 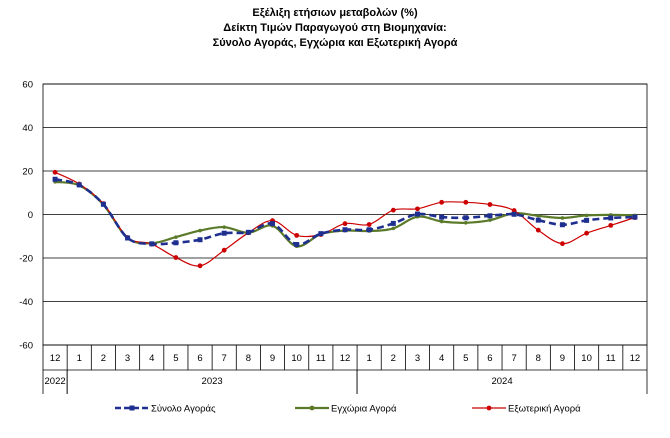 I want to click on y-tick-label: 20, so click(x=27, y=172).